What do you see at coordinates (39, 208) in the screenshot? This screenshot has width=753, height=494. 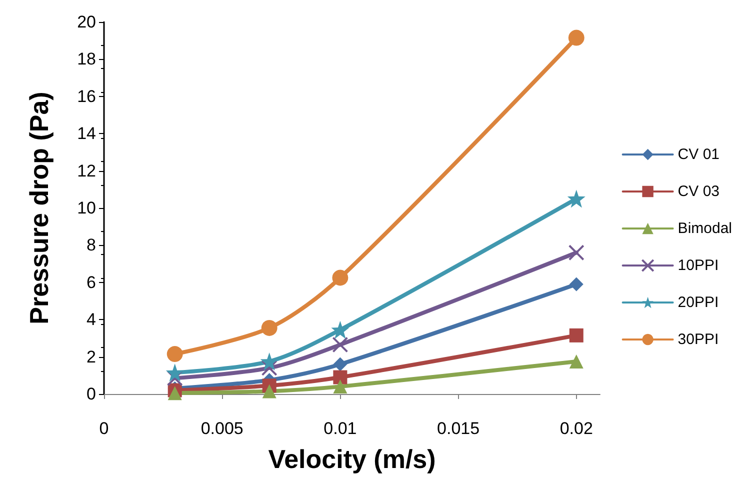 I see `y-axis-title: Pressure drop (Pa)` at bounding box center [39, 208].